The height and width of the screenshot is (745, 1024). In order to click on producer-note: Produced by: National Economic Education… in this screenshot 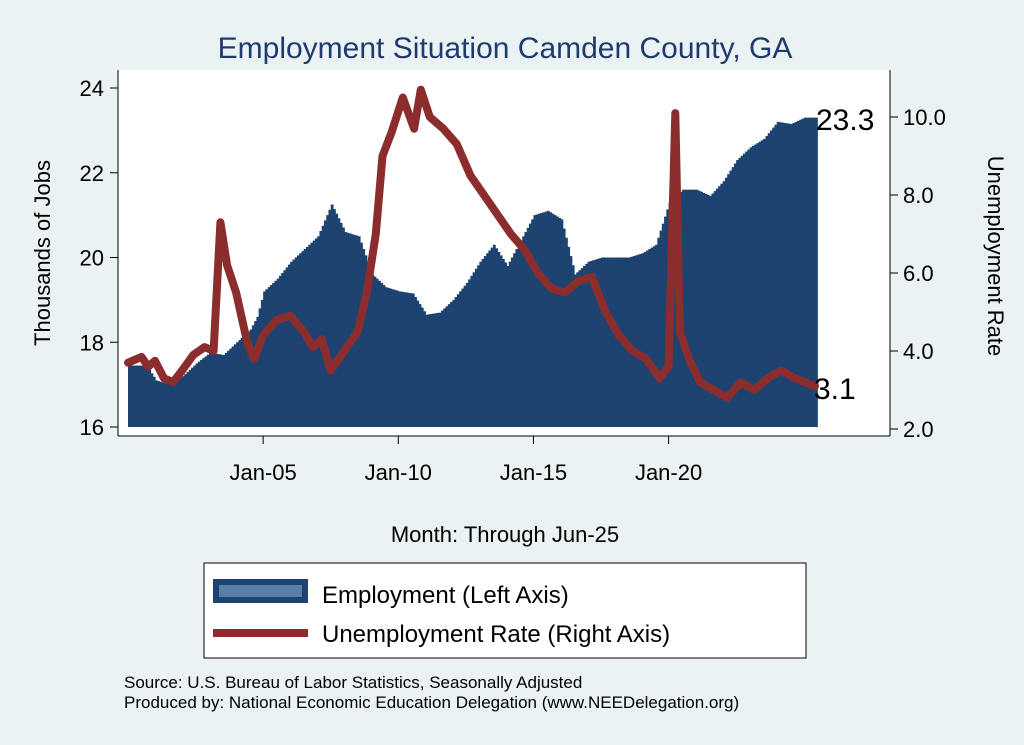, I will do `click(431, 702)`.